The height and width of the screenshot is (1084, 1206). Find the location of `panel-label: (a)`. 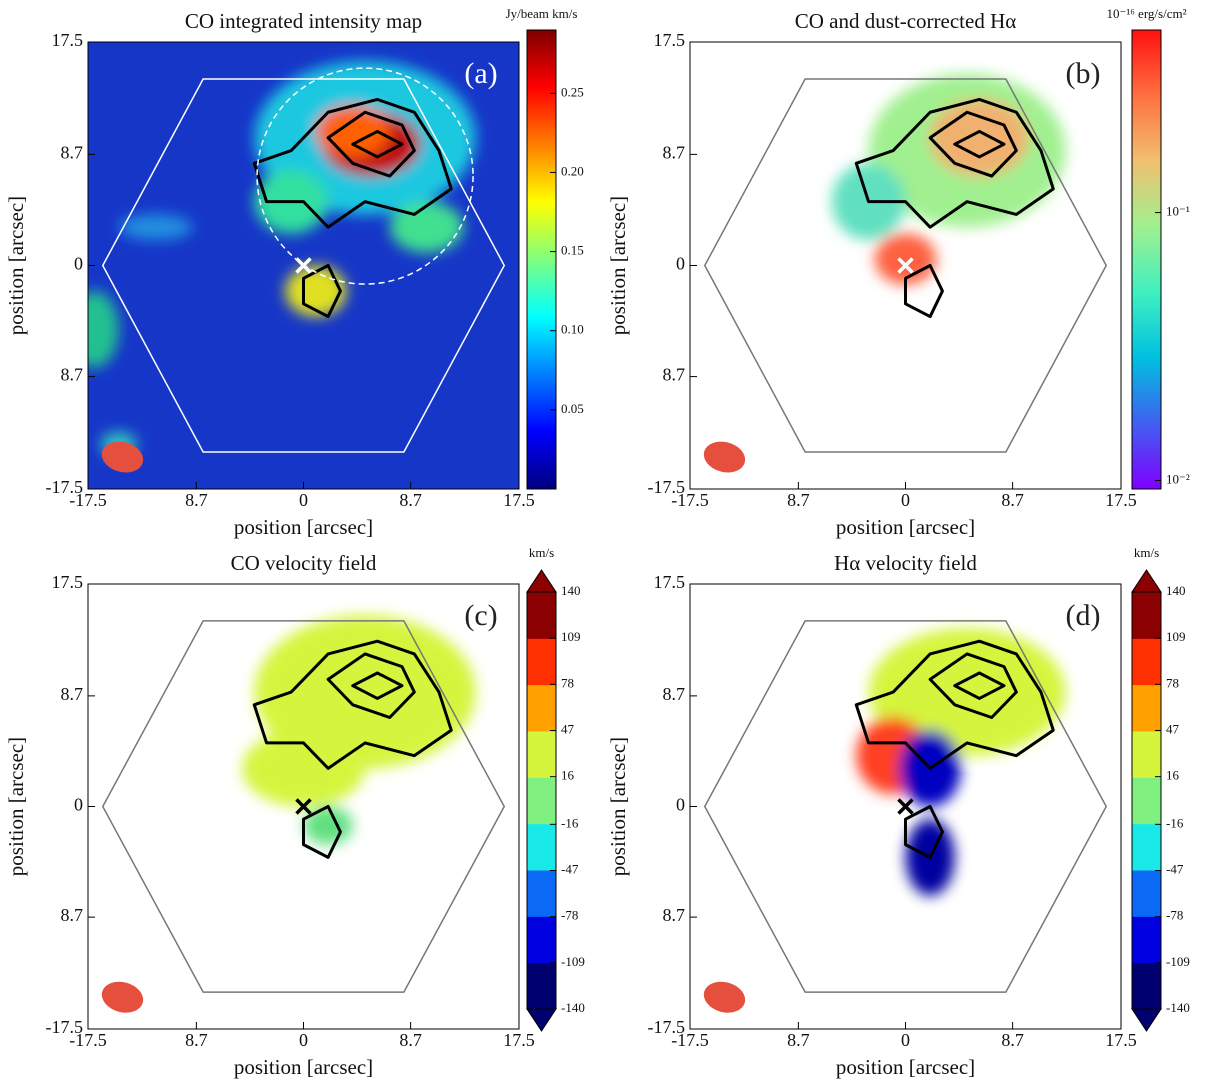

panel-label: (a) is located at coordinates (480, 73).